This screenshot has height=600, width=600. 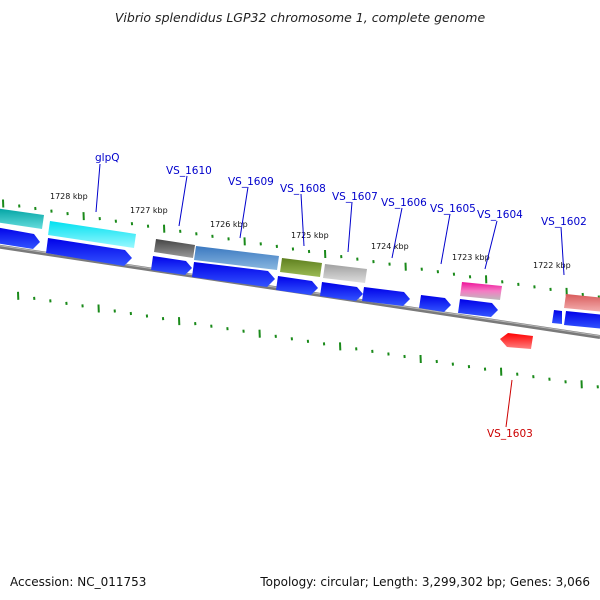 What do you see at coordinates (251, 182) in the screenshot?
I see `gene-label-vs-1609: VS_1609` at bounding box center [251, 182].